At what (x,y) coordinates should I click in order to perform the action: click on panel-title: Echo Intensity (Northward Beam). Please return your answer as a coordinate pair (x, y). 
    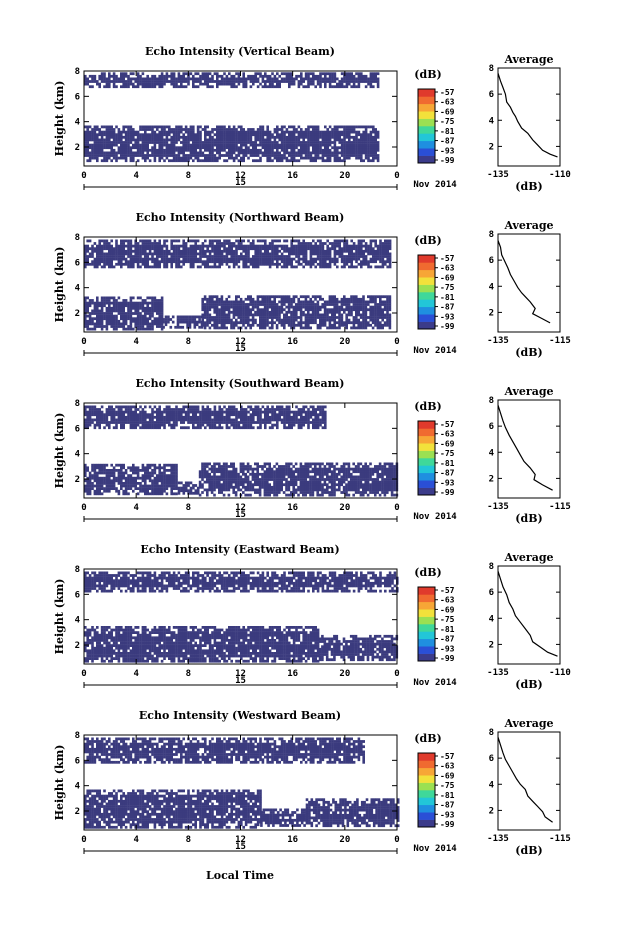
    Looking at the image, I should click on (240, 217).